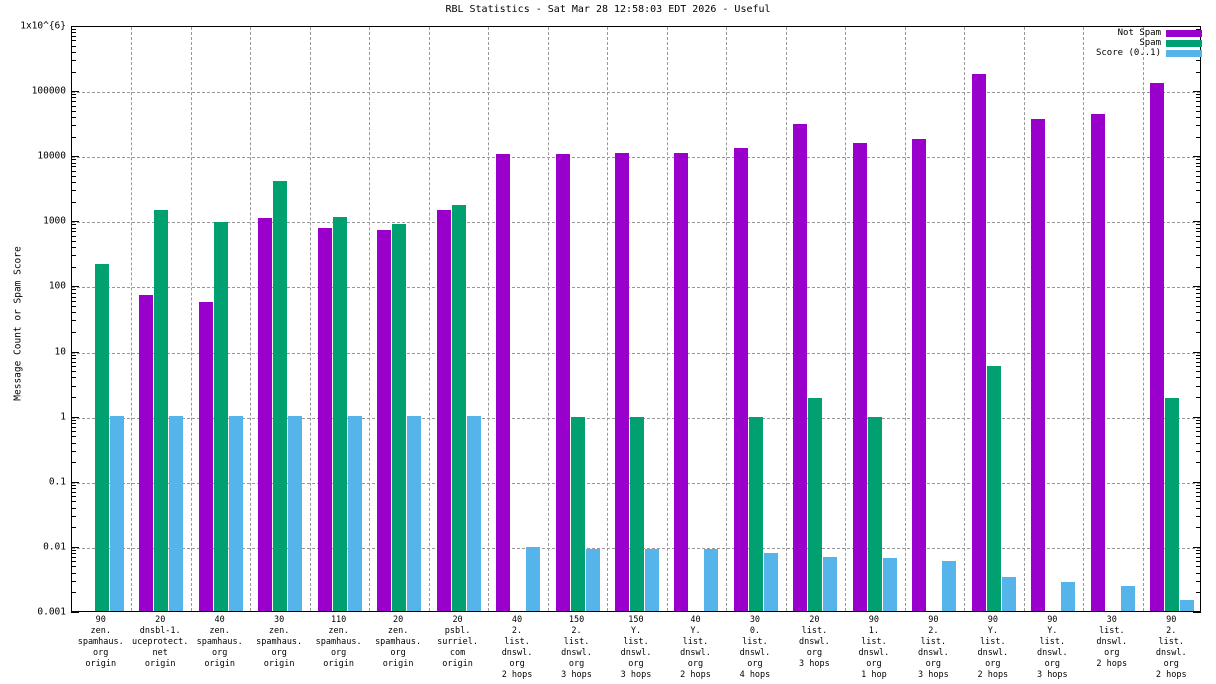 The image size is (1216, 684). I want to click on x-tick-label: 20 psbl. surriel. com origin, so click(458, 642).